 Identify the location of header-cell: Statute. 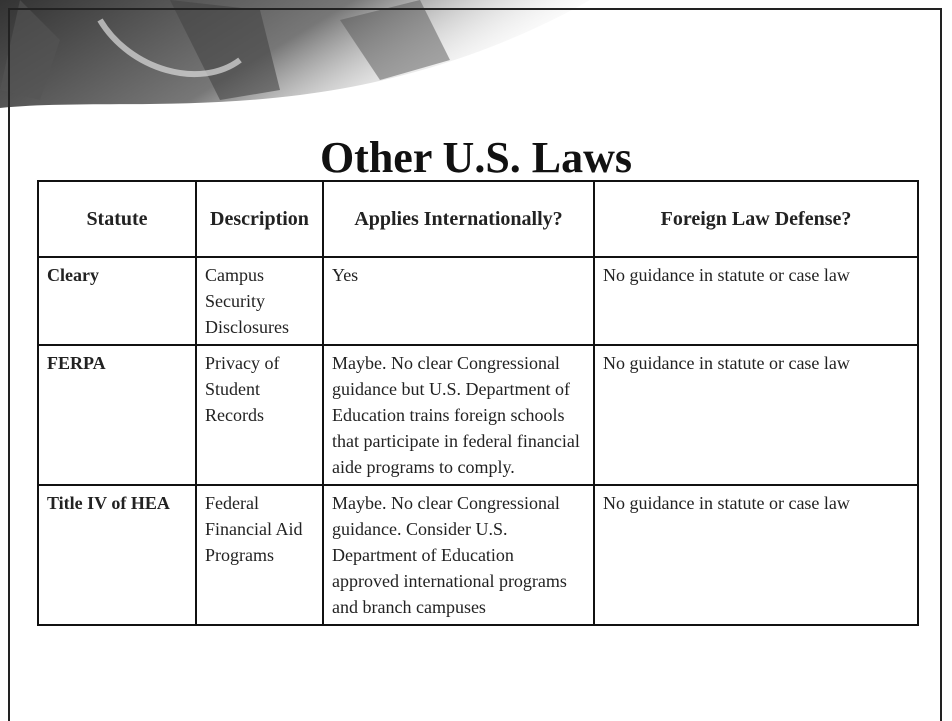
(117, 219).